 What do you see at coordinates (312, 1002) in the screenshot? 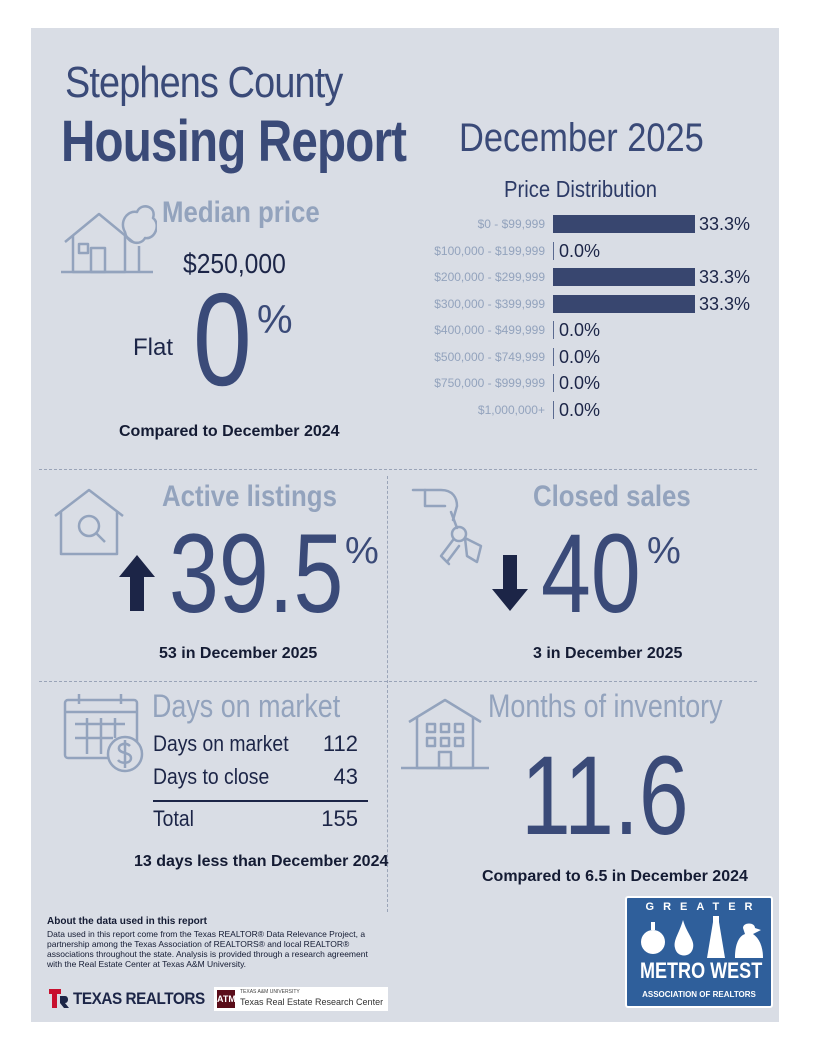
I see `research-center-name: Texas Real Estate Research Center` at bounding box center [312, 1002].